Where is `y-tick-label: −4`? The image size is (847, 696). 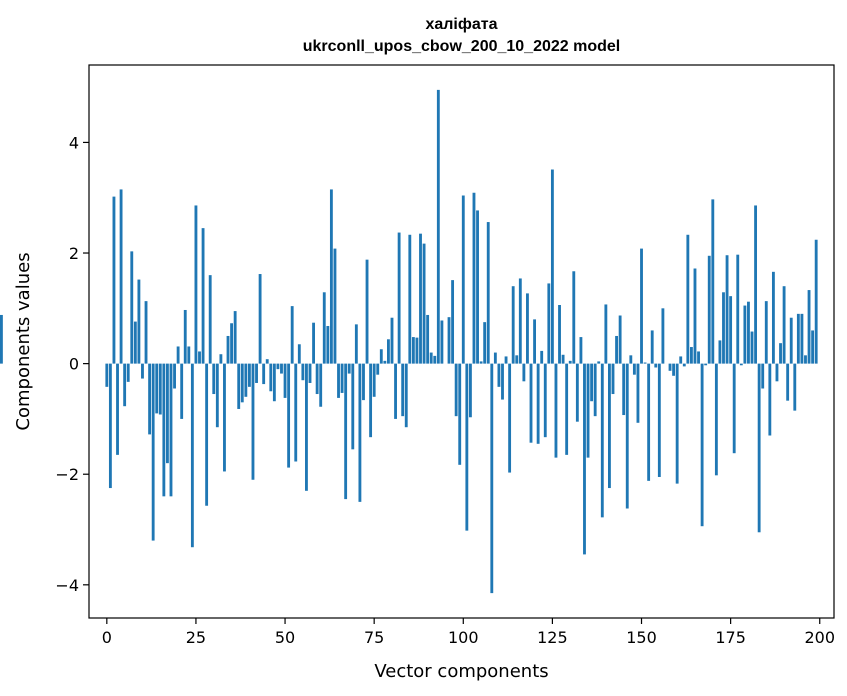 y-tick-label: −4 is located at coordinates (67, 585).